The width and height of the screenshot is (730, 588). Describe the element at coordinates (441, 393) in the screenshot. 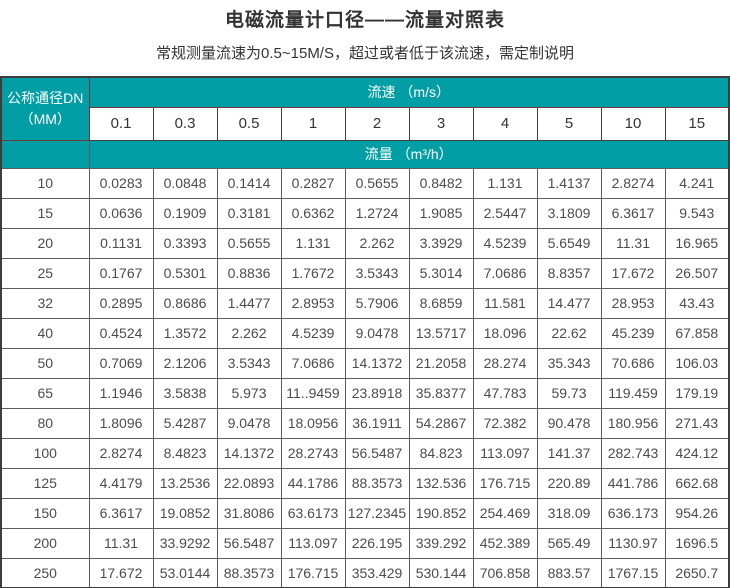

I see `flow-value: 35.8377` at that location.